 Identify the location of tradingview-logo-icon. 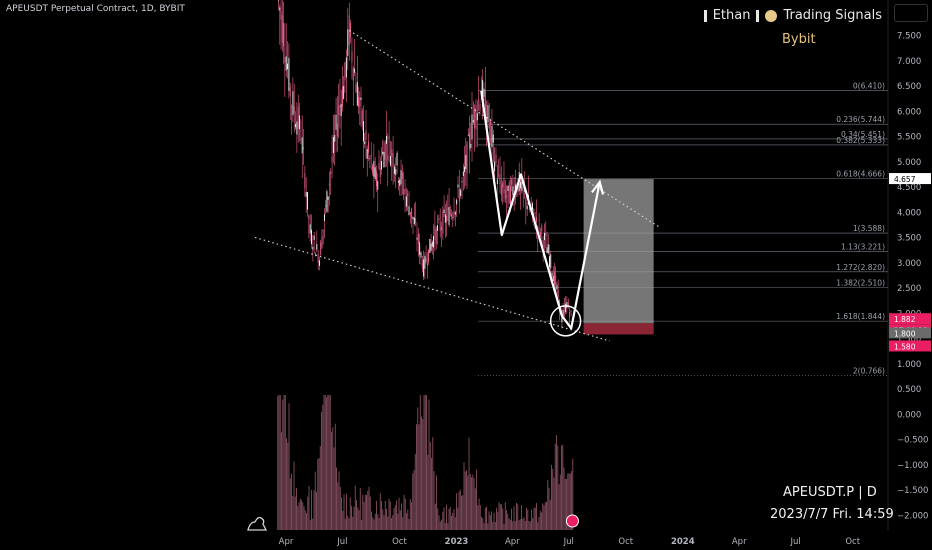
(257, 522).